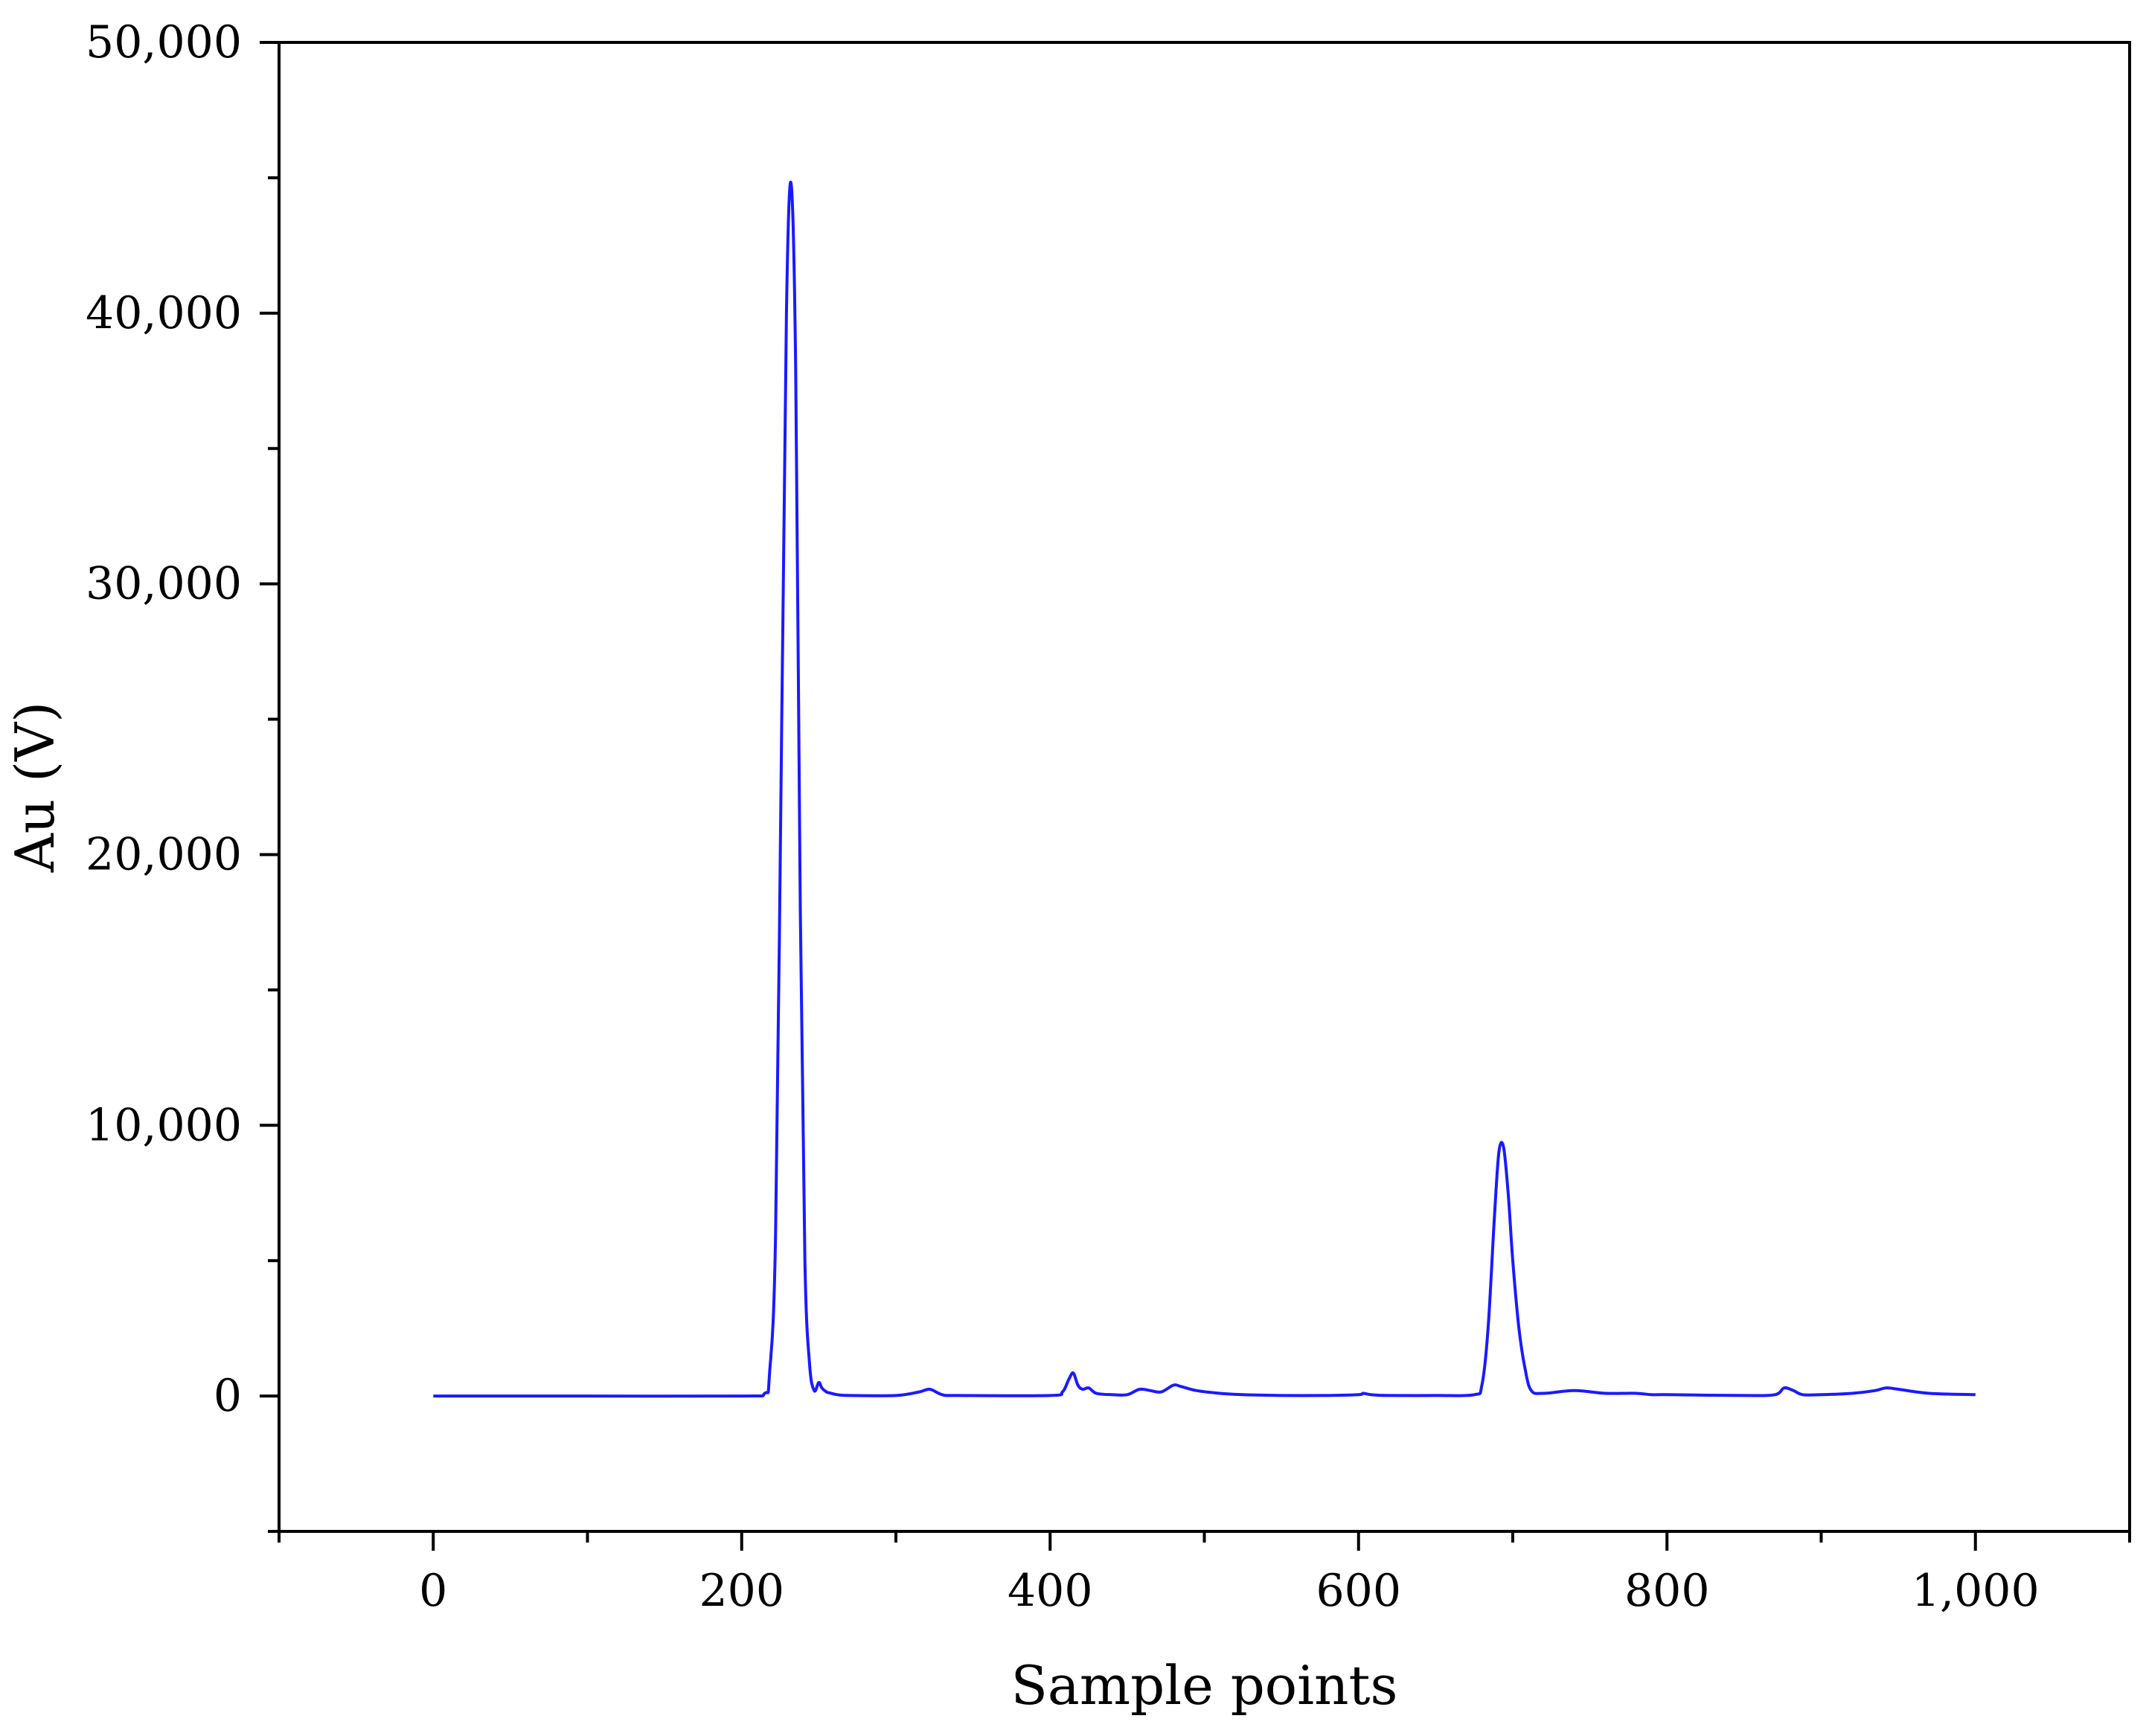 The height and width of the screenshot is (1736, 2146). I want to click on x-tick-label: 600, so click(1358, 1591).